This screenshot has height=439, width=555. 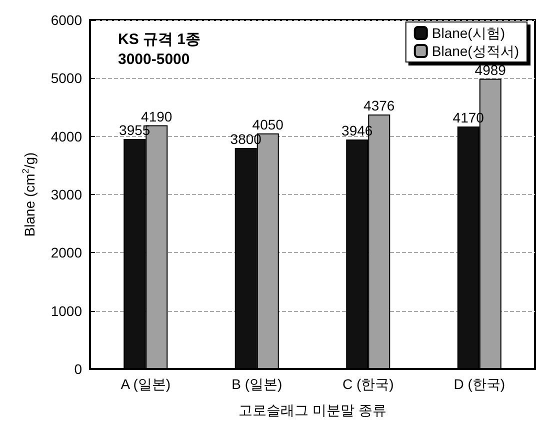 I want to click on data-label: 4989, so click(x=490, y=70).